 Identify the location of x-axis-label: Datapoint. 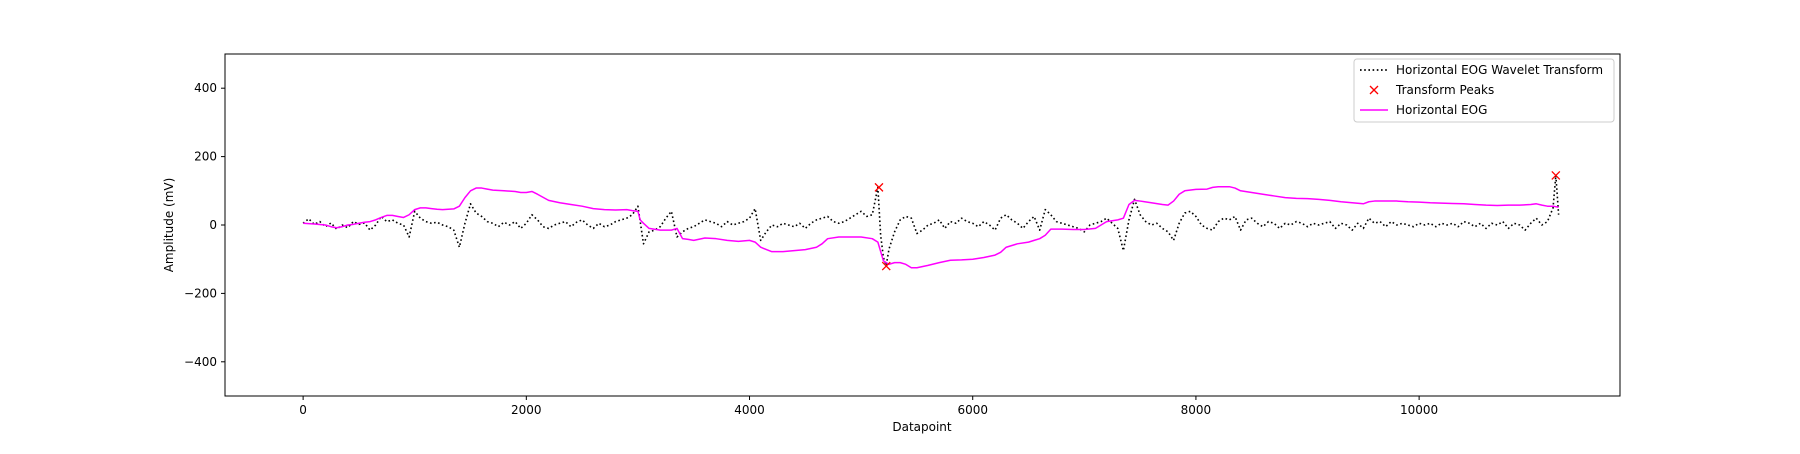
(922, 427).